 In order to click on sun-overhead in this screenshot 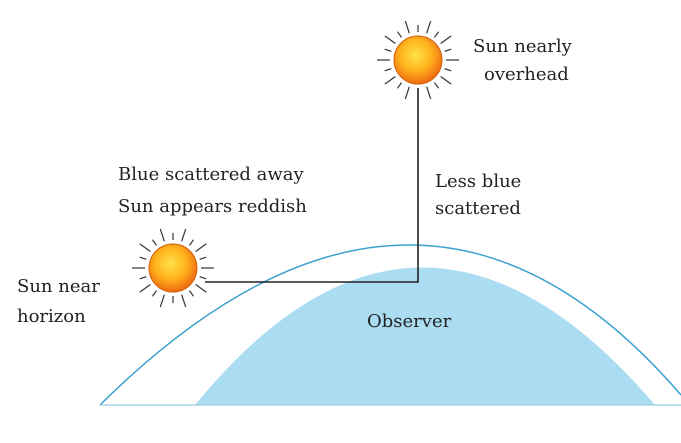, I will do `click(418, 60)`.